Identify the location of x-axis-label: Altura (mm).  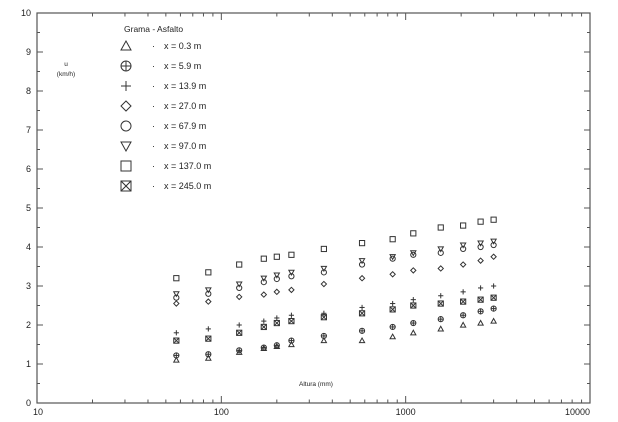
(316, 384).